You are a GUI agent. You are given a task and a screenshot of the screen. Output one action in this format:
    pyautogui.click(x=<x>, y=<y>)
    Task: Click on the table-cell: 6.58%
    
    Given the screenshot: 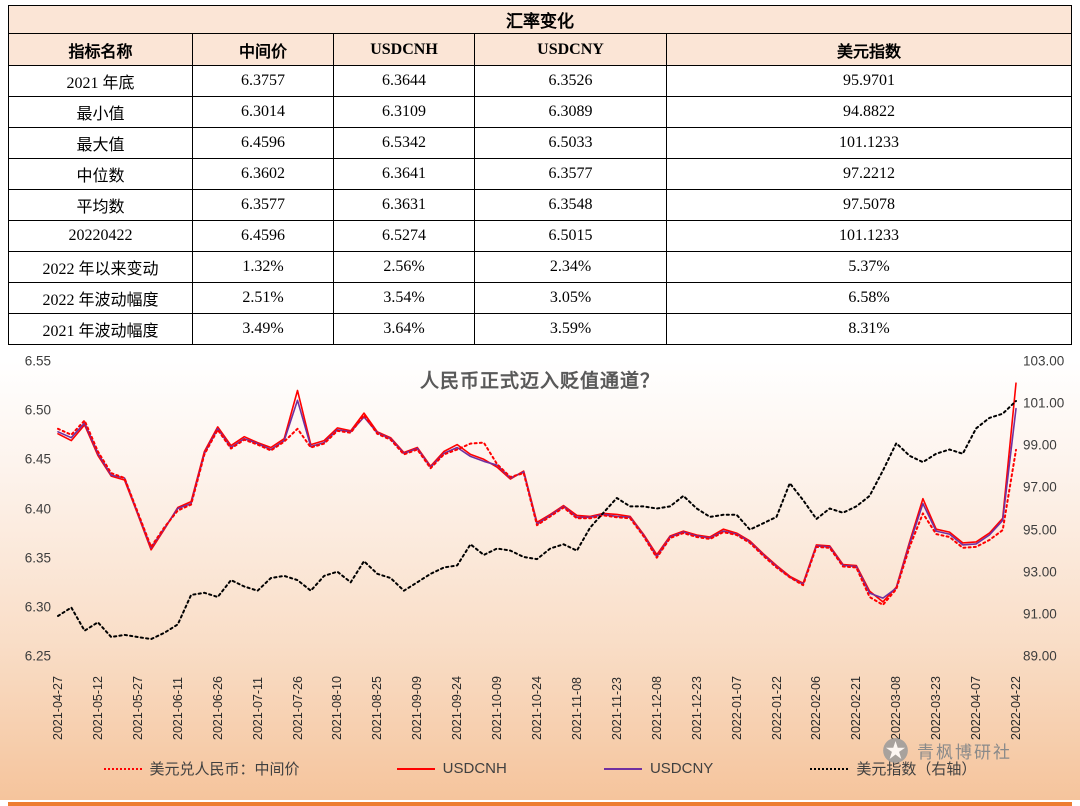 What is the action you would take?
    pyautogui.click(x=869, y=298)
    